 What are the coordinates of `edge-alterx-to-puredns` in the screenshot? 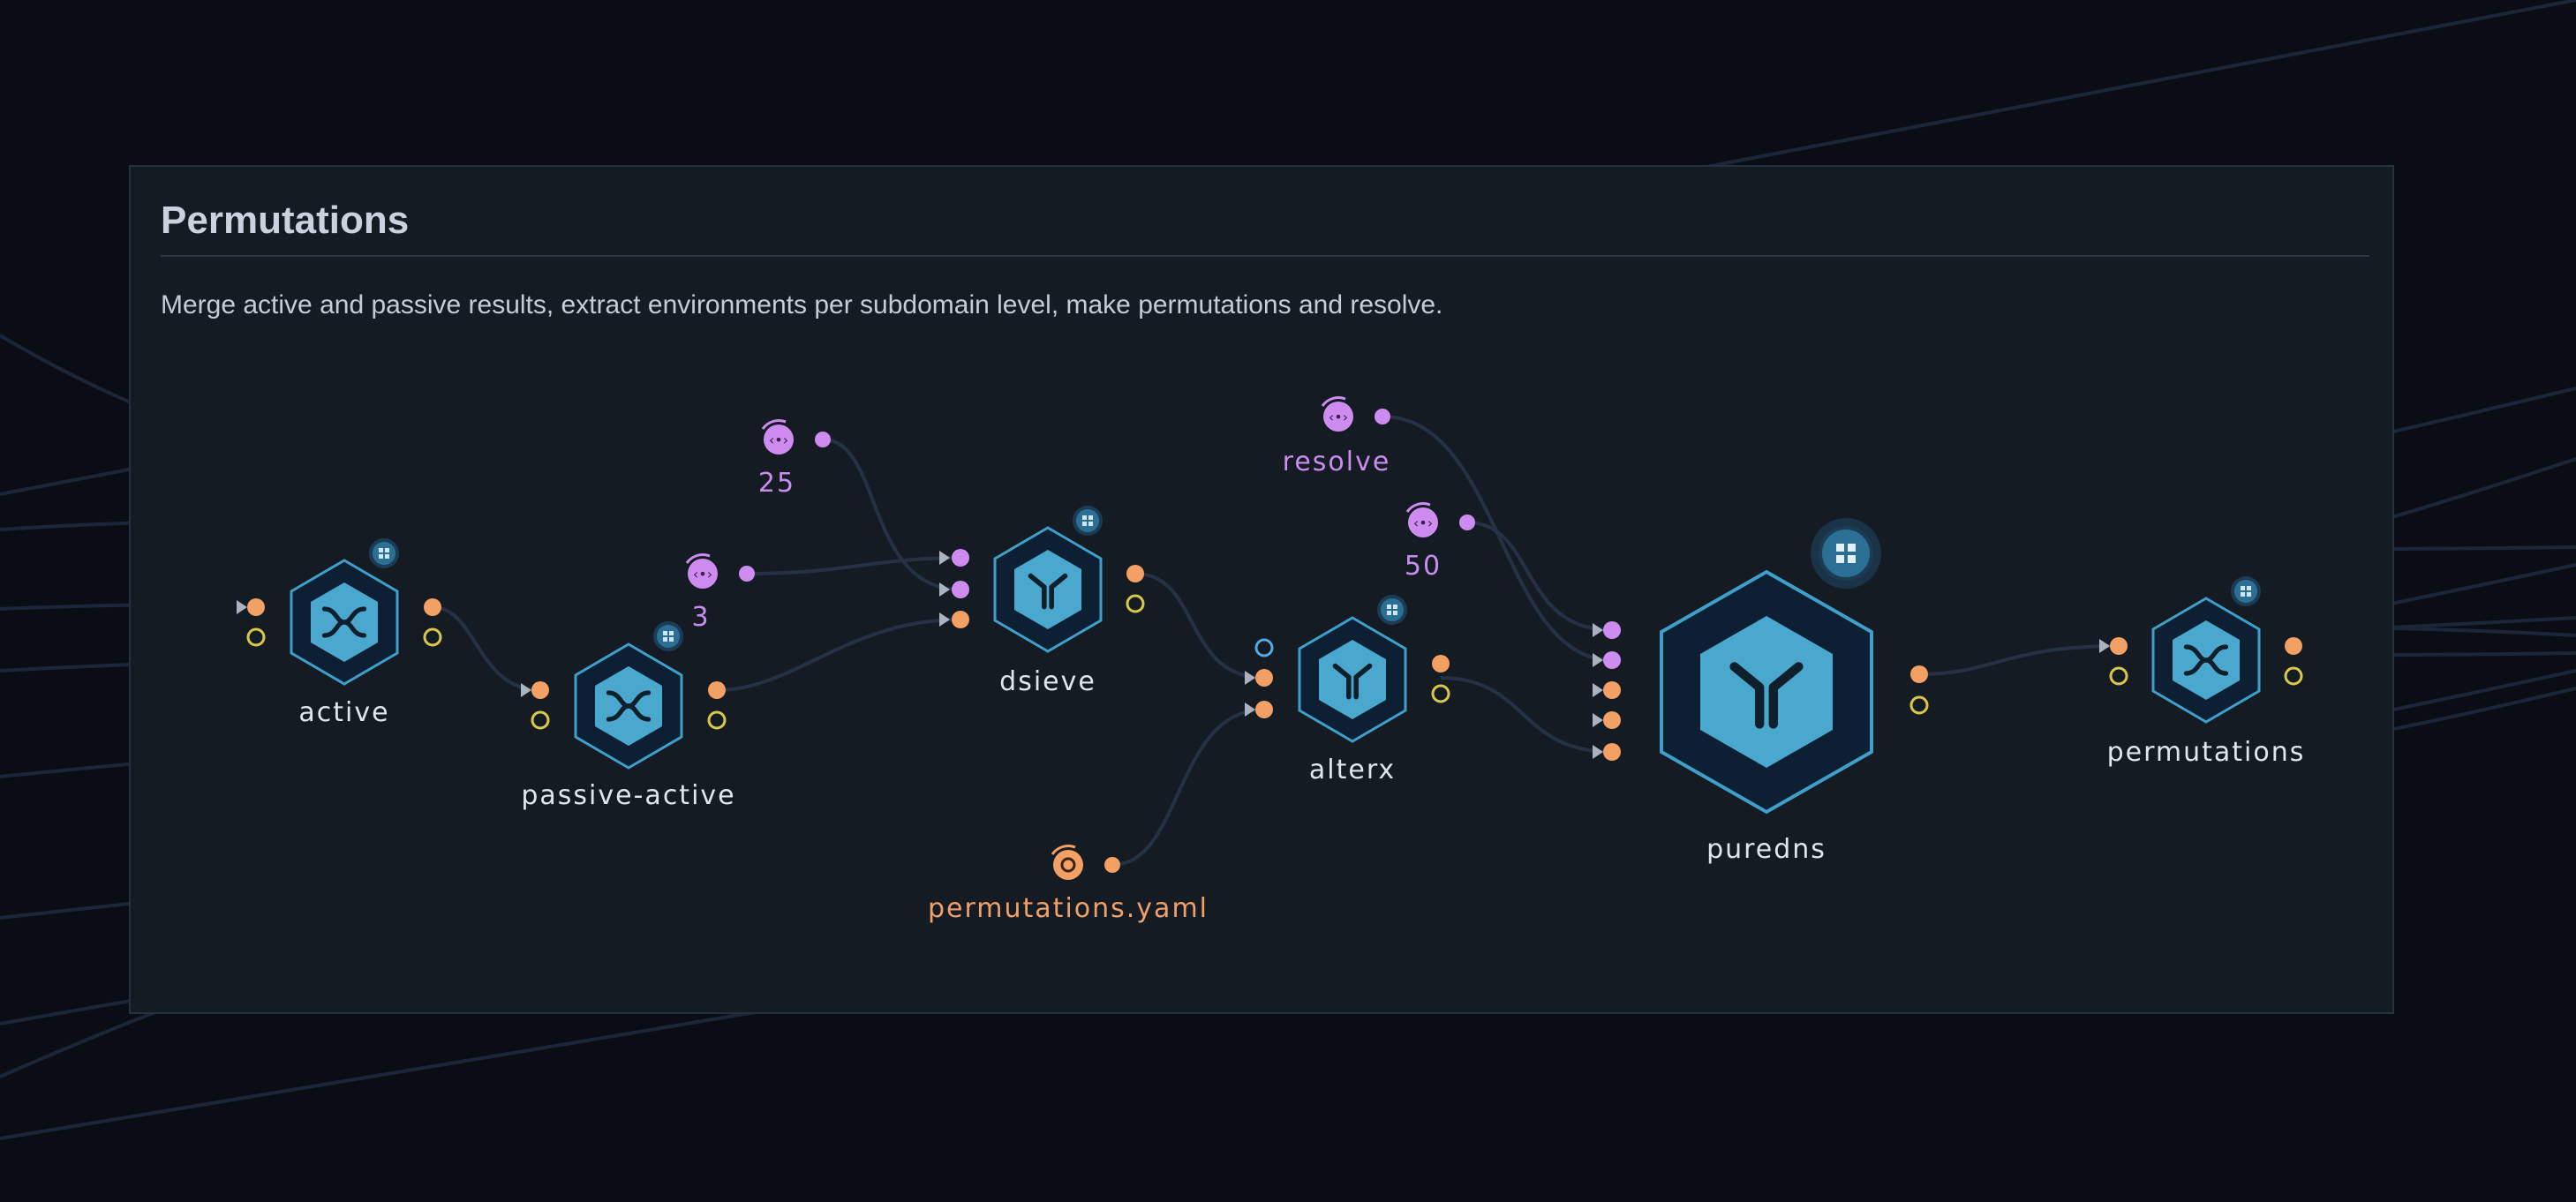 It's located at (1527, 715).